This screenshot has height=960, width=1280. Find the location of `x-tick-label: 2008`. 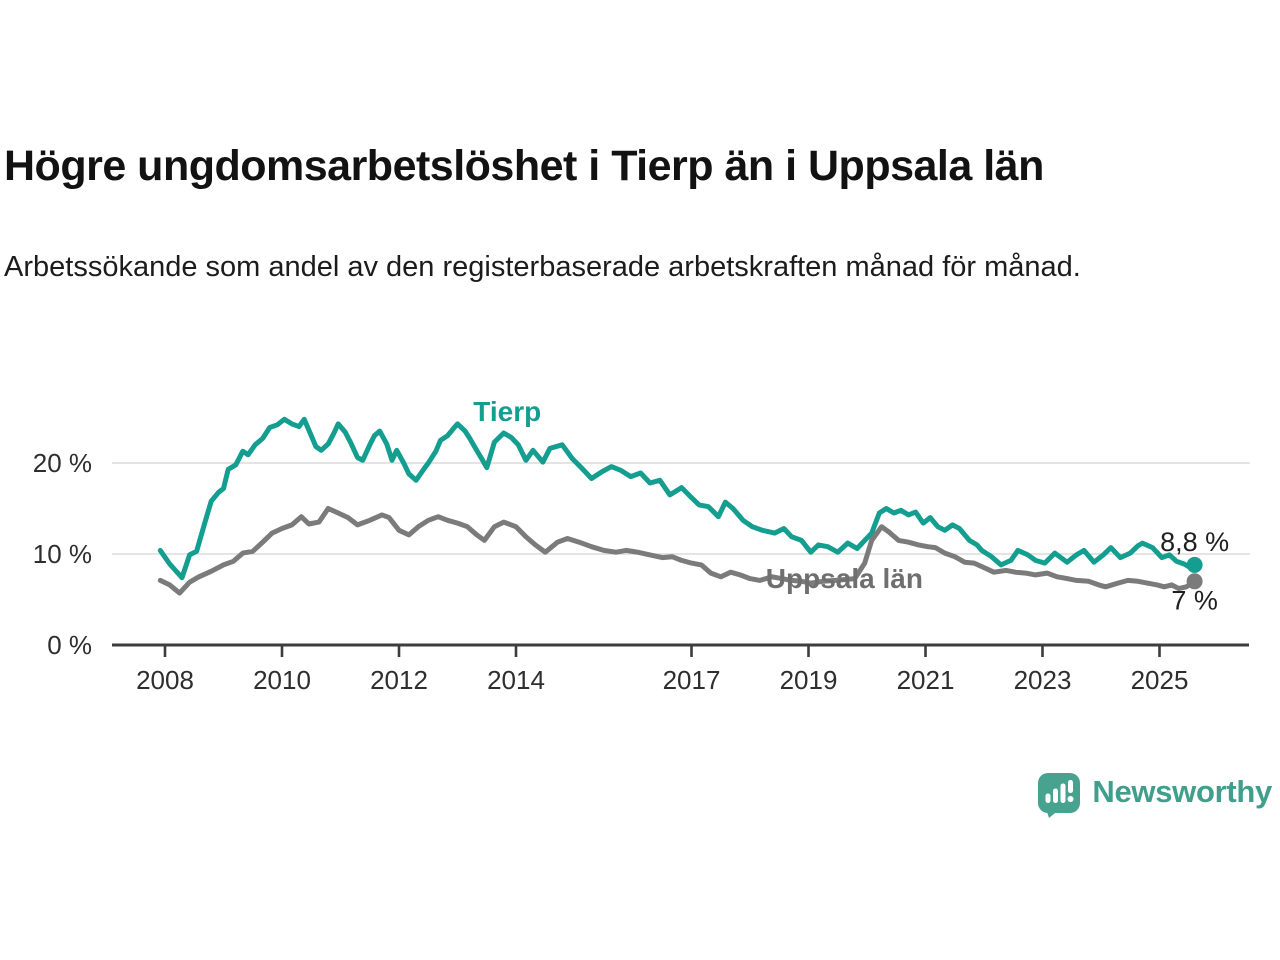

x-tick-label: 2008 is located at coordinates (165, 680).